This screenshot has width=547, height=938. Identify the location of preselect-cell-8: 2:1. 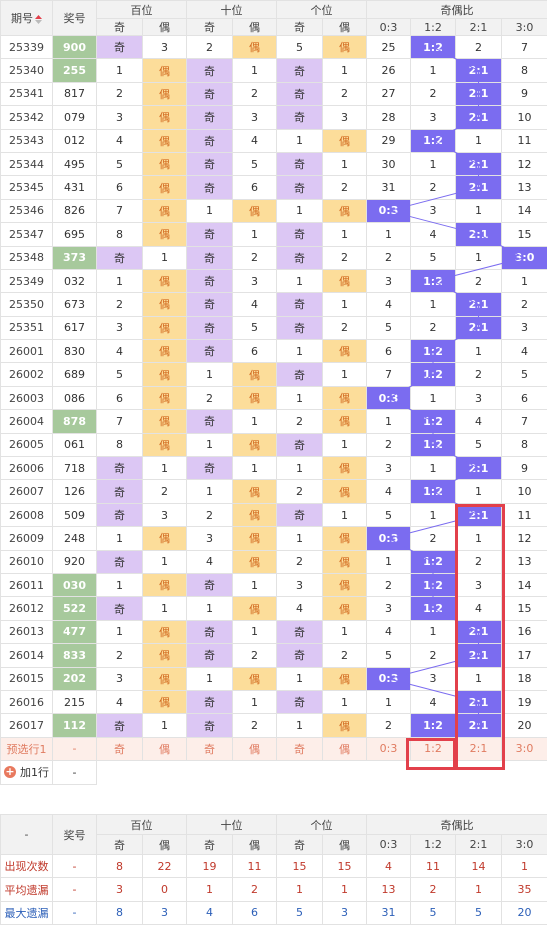
(478, 749).